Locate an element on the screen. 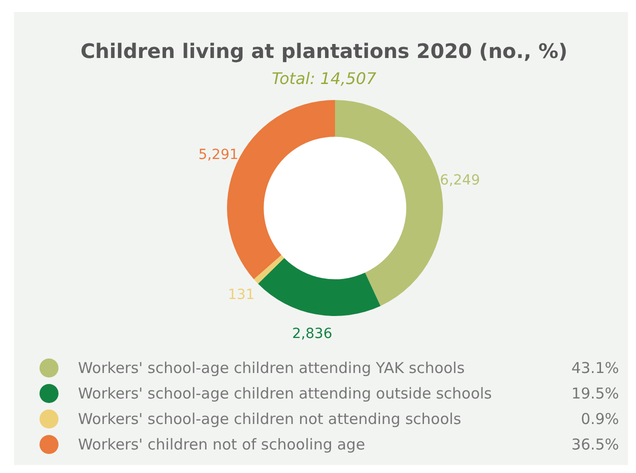 The height and width of the screenshot is (473, 636). text: 0.9% is located at coordinates (599, 419).